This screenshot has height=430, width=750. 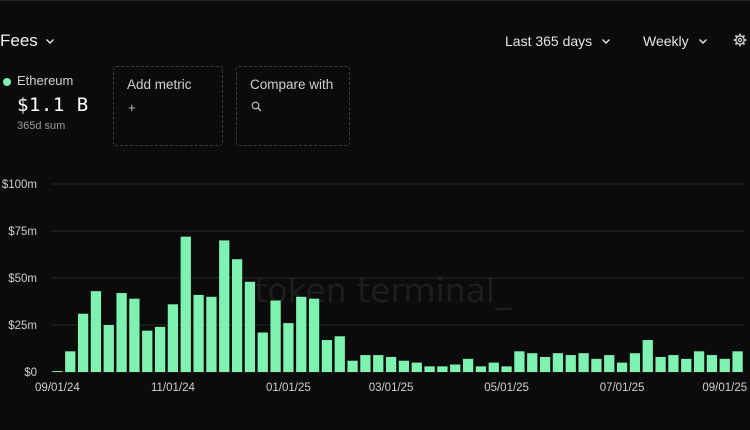 I want to click on x-tick-label: 05/01/25, so click(x=506, y=388).